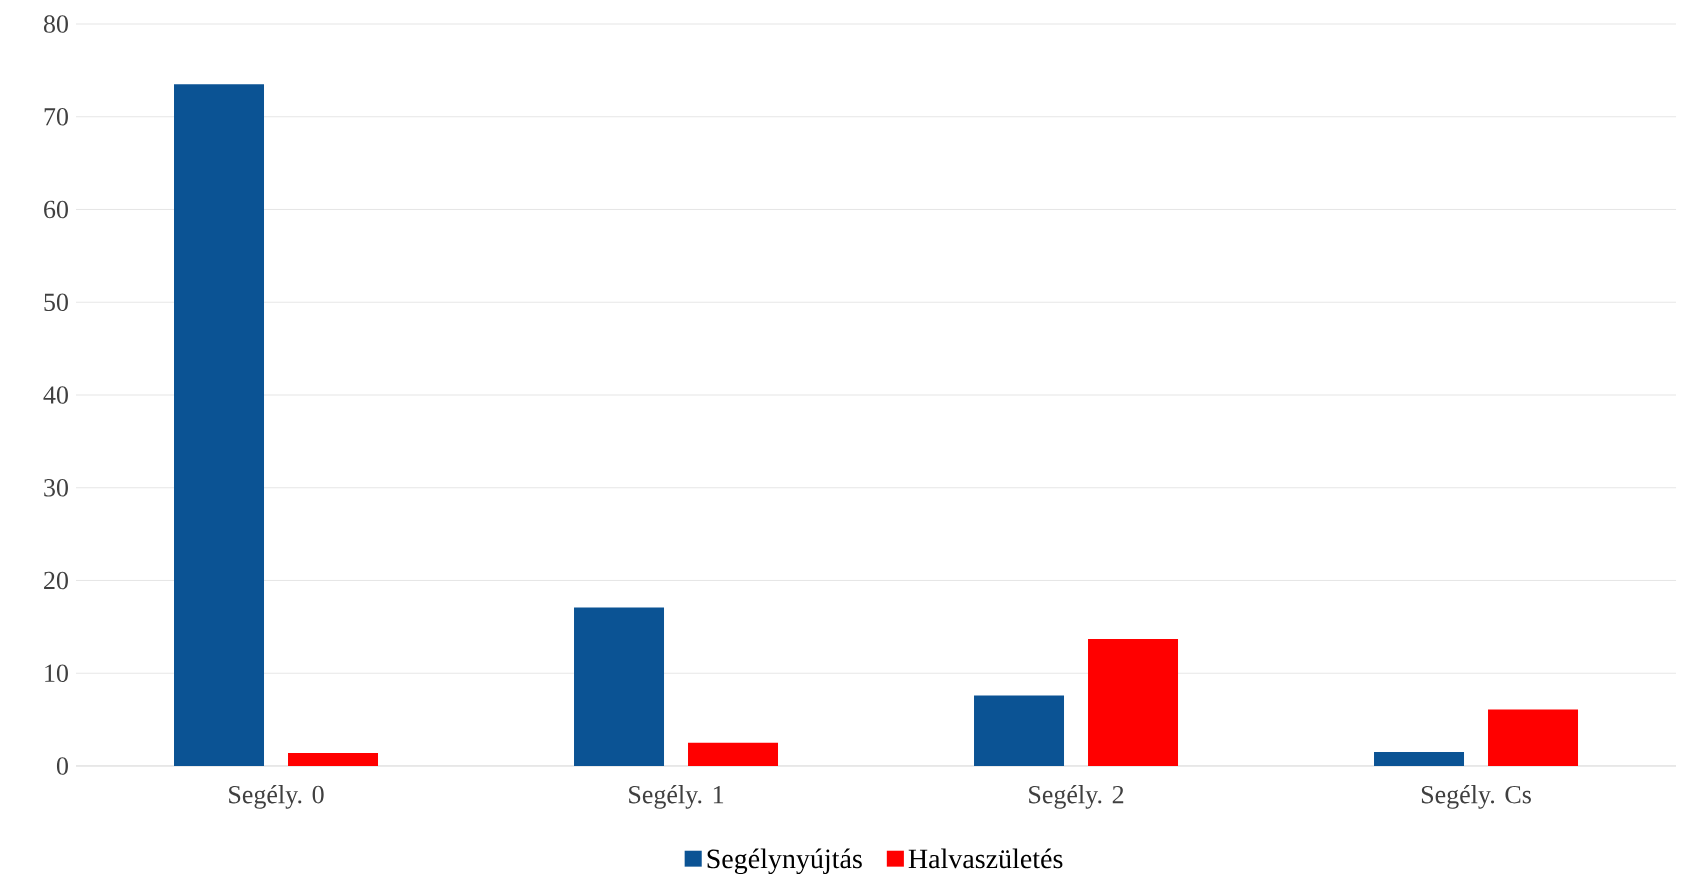 The height and width of the screenshot is (886, 1684). What do you see at coordinates (56, 580) in the screenshot?
I see `y-tick-label: 20` at bounding box center [56, 580].